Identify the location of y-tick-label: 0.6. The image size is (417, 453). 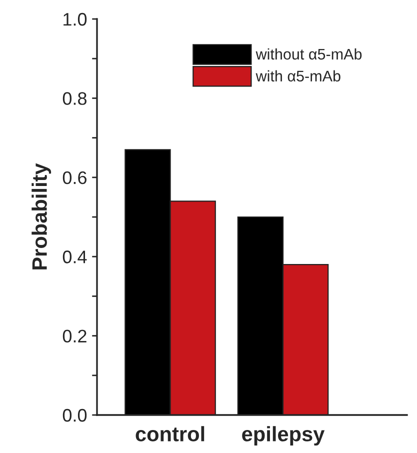
(74, 177).